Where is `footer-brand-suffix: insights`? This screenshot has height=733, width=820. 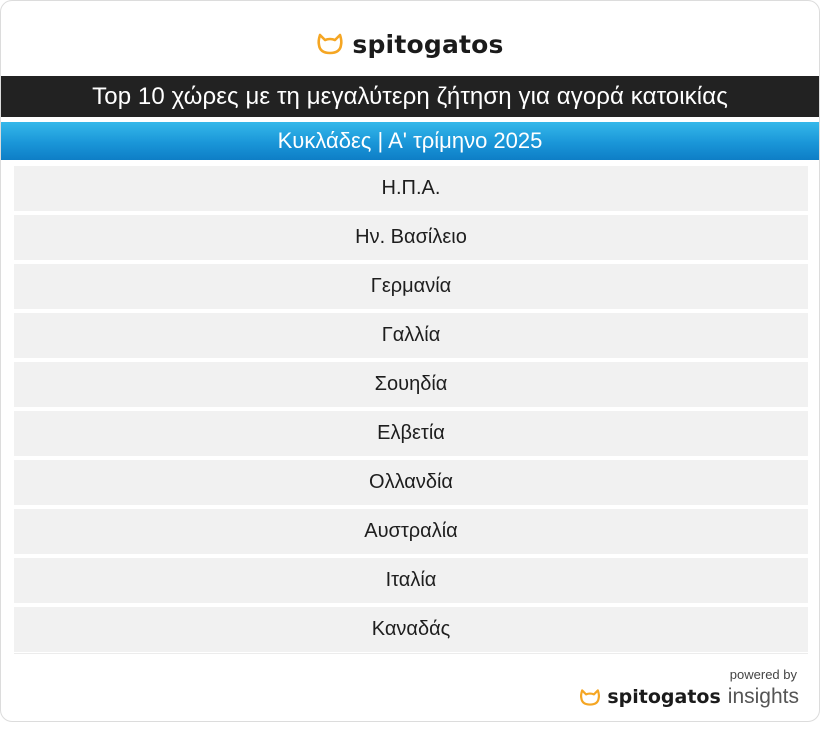
footer-brand-suffix: insights is located at coordinates (763, 696).